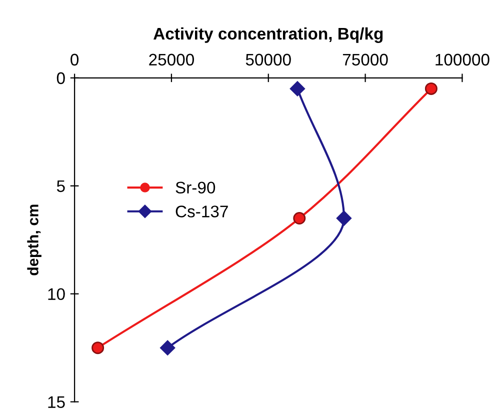 The height and width of the screenshot is (410, 497). I want to click on y-tick-label: 0, so click(60, 78).